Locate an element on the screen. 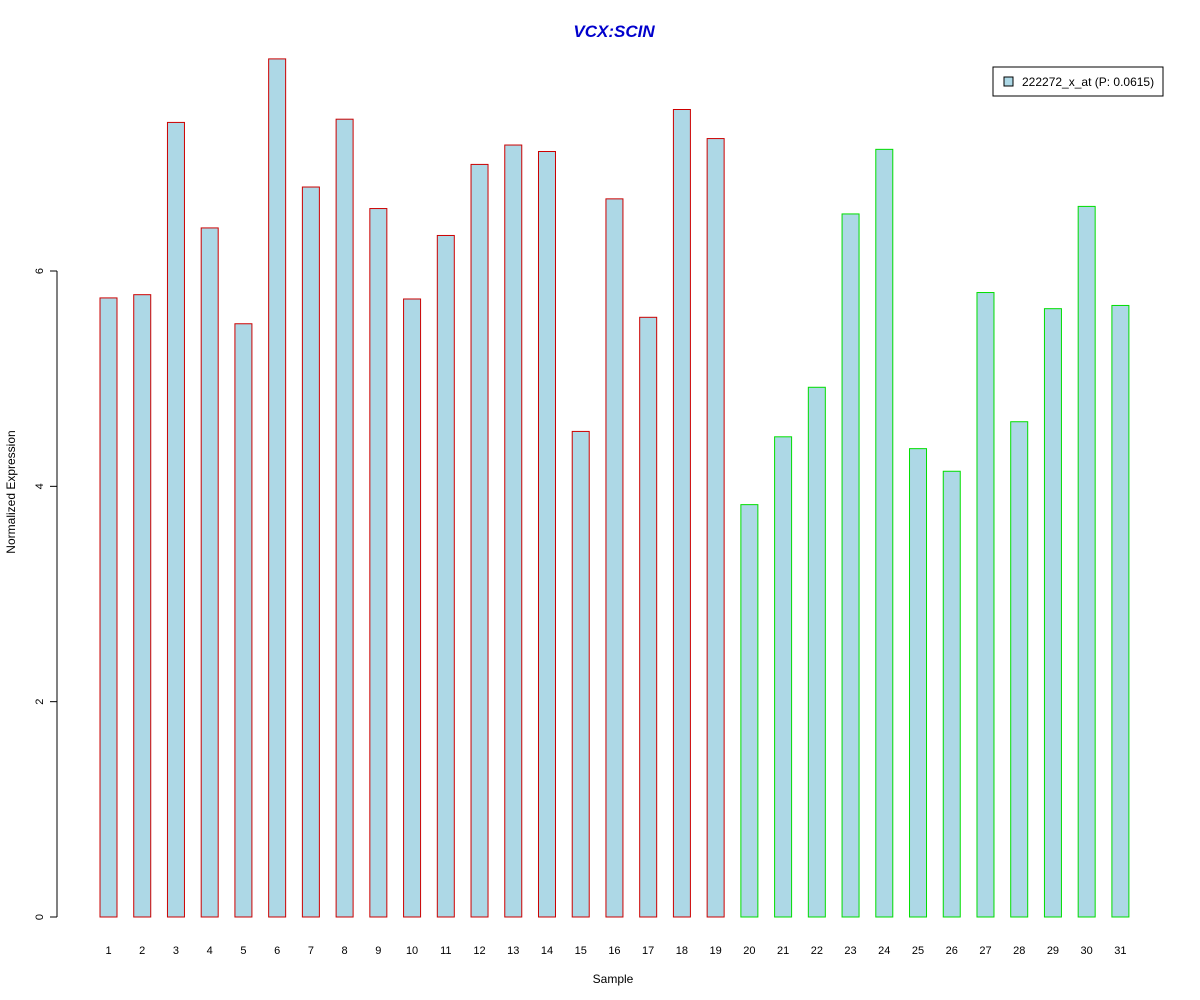 This screenshot has height=1000, width=1200. legend-swatch is located at coordinates (1008, 81).